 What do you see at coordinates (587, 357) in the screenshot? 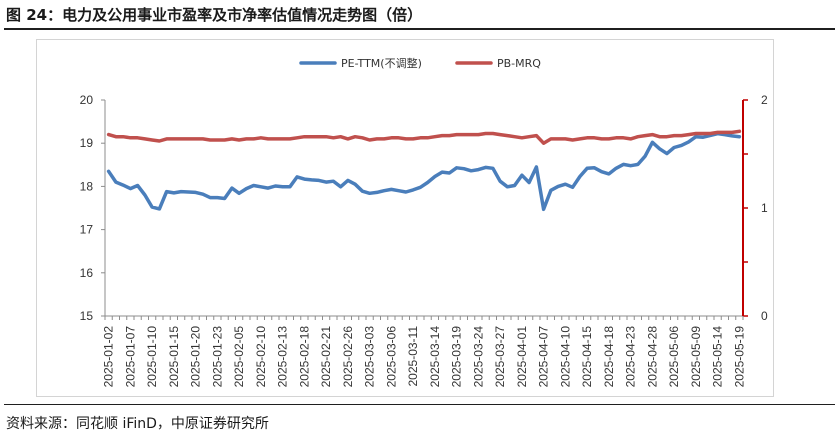
I see `x-tick-label: 2025-04-15` at bounding box center [587, 357].